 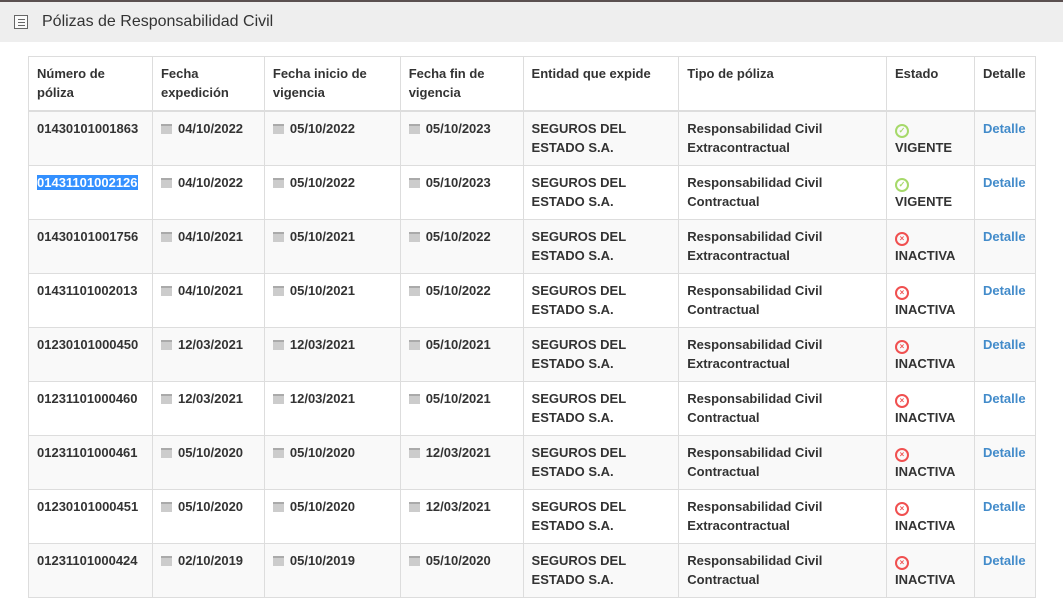 What do you see at coordinates (322, 398) in the screenshot?
I see `start-date: 12/03/2021` at bounding box center [322, 398].